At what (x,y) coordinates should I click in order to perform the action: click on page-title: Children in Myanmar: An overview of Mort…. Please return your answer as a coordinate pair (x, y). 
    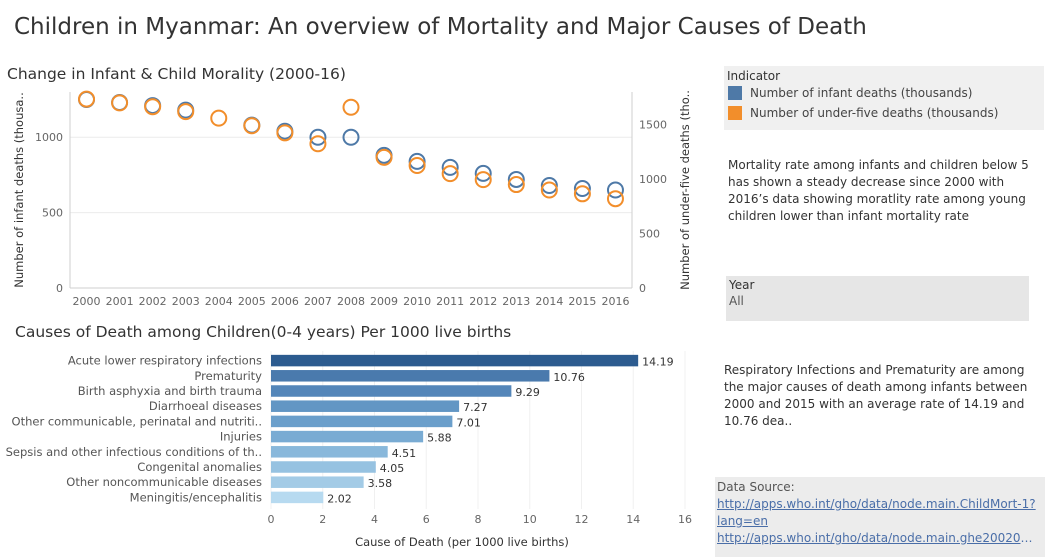
    Looking at the image, I should click on (440, 27).